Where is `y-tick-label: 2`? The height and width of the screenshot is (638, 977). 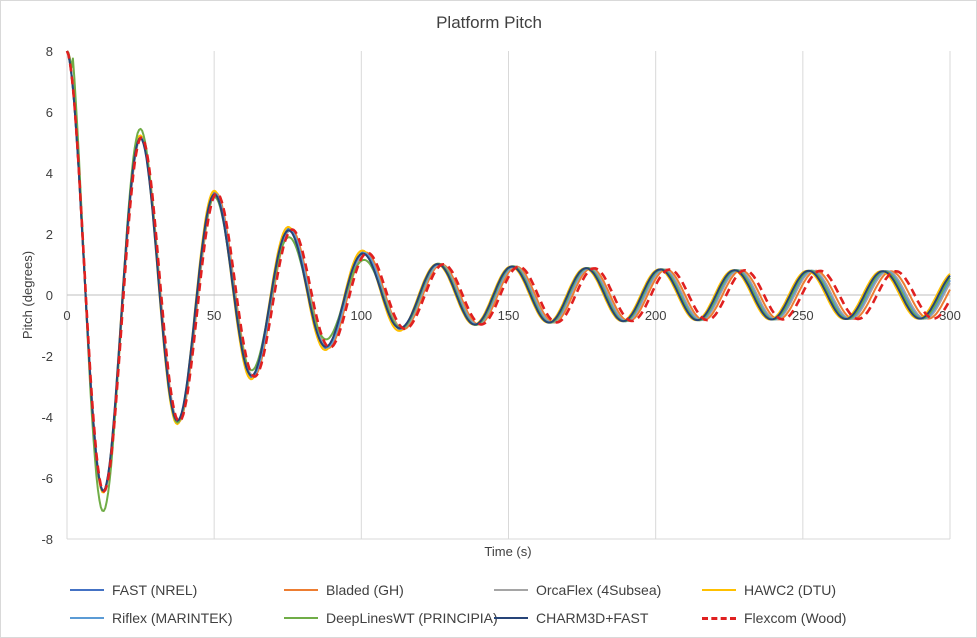
y-tick-label: 2 is located at coordinates (49, 234).